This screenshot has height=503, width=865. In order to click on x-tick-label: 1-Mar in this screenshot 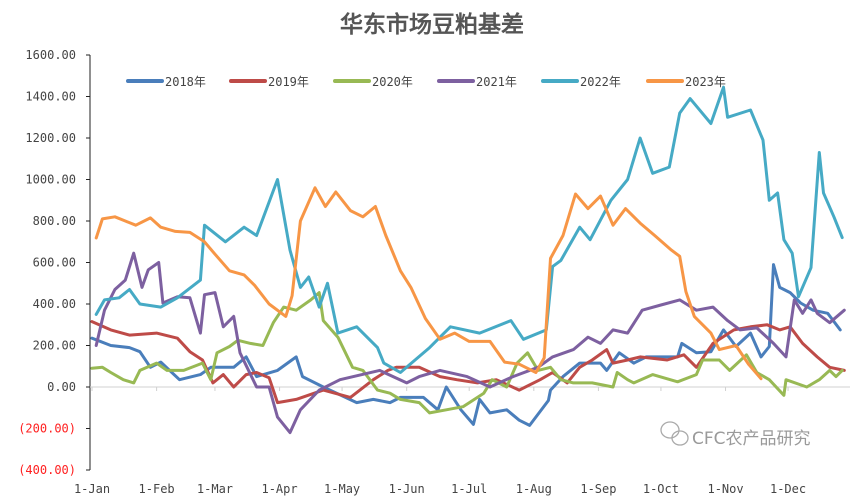, I will do `click(215, 489)`.